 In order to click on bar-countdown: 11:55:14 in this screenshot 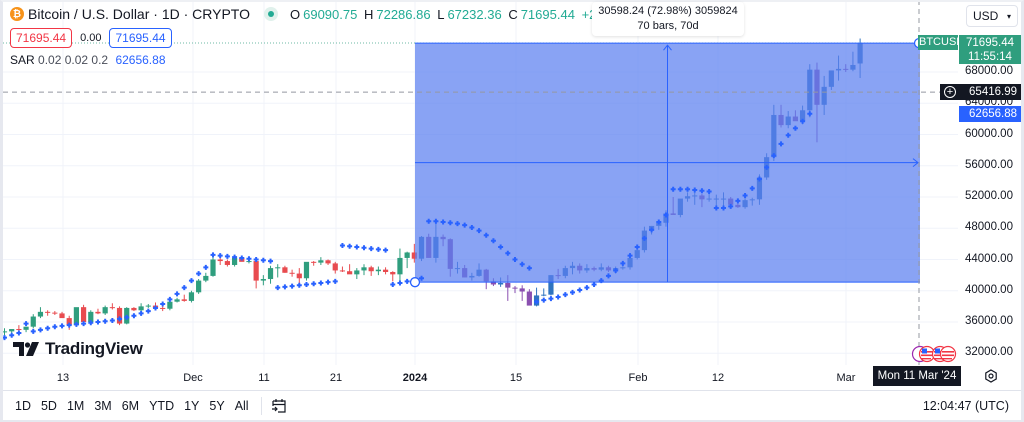, I will do `click(990, 57)`.